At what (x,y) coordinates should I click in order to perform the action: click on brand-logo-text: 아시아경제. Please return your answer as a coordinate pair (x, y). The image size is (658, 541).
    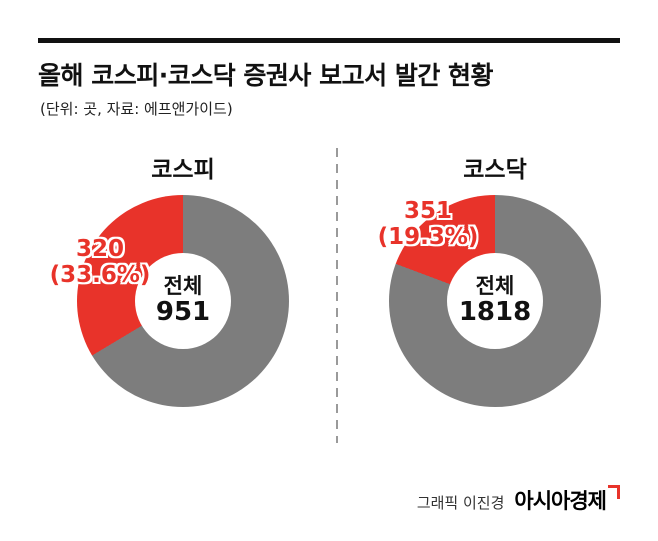
    Looking at the image, I should click on (560, 501).